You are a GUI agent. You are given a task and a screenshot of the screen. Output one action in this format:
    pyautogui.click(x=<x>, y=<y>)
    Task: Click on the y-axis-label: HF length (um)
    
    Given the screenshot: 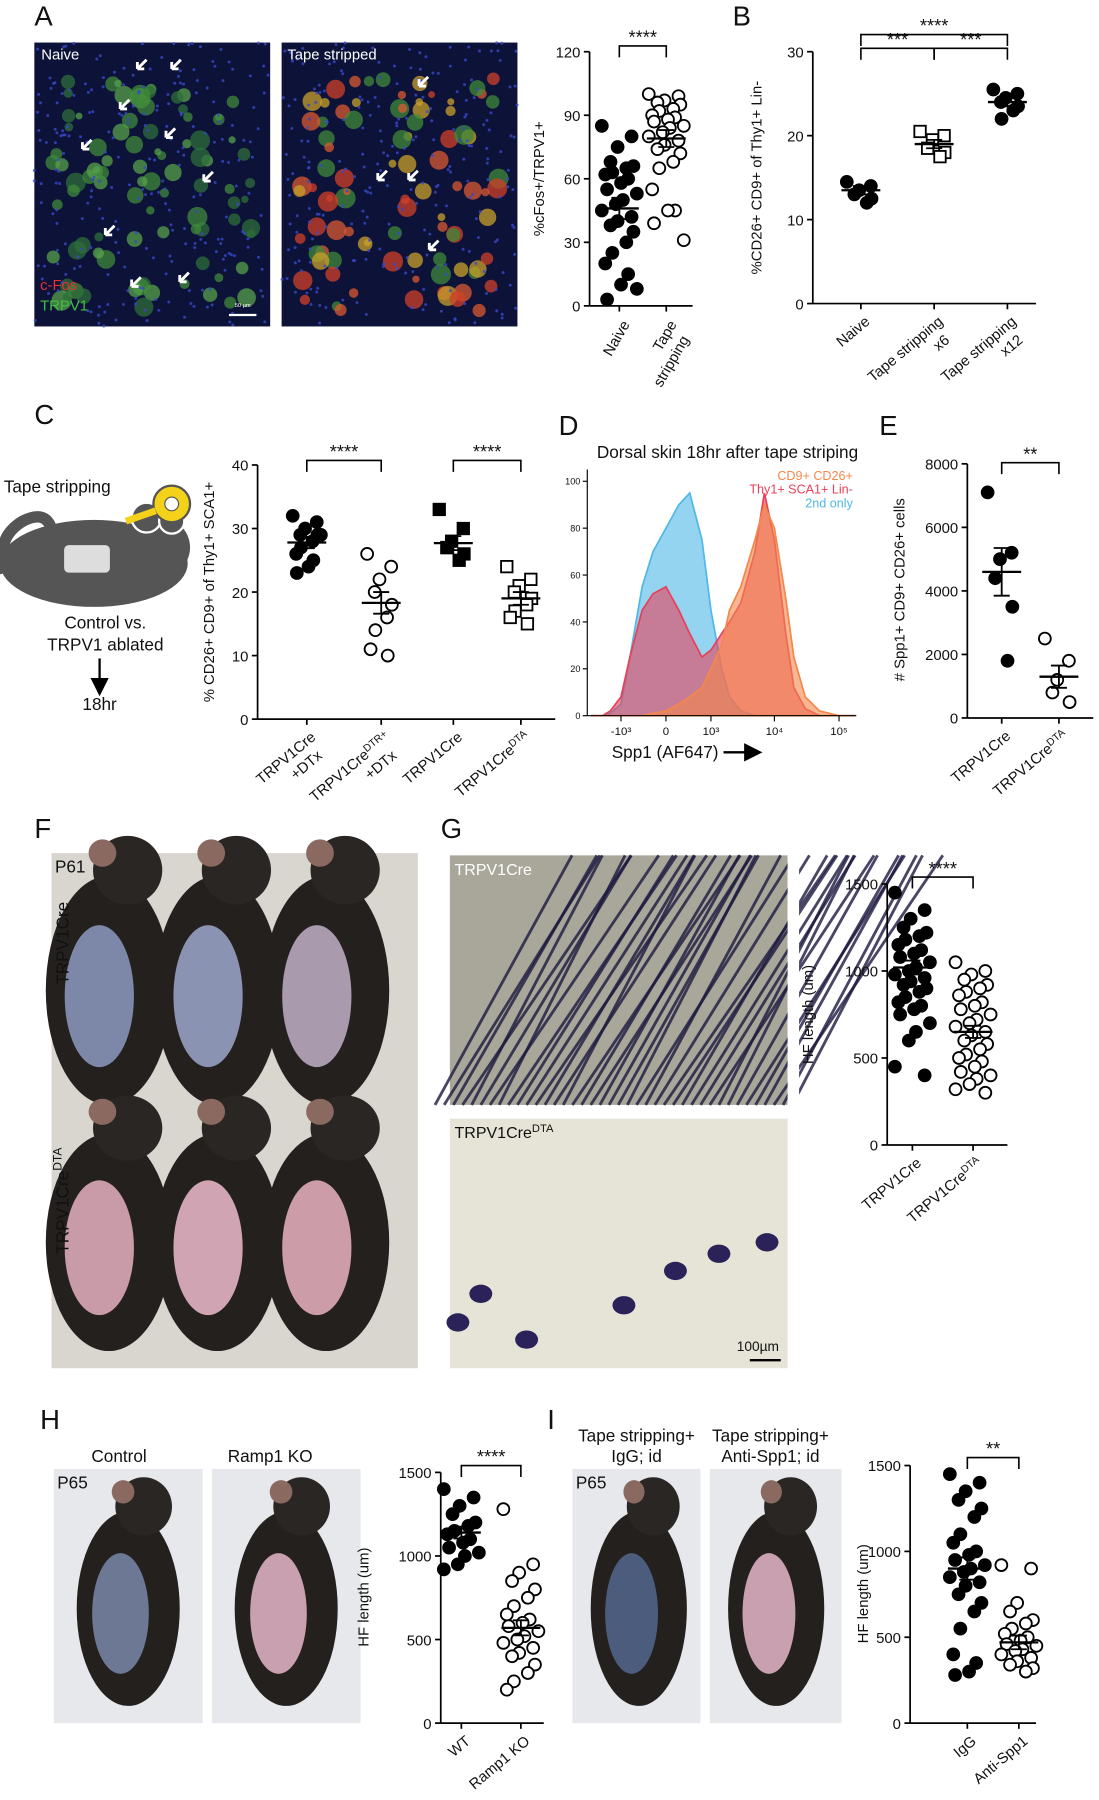 What is the action you would take?
    pyautogui.click(x=365, y=1597)
    